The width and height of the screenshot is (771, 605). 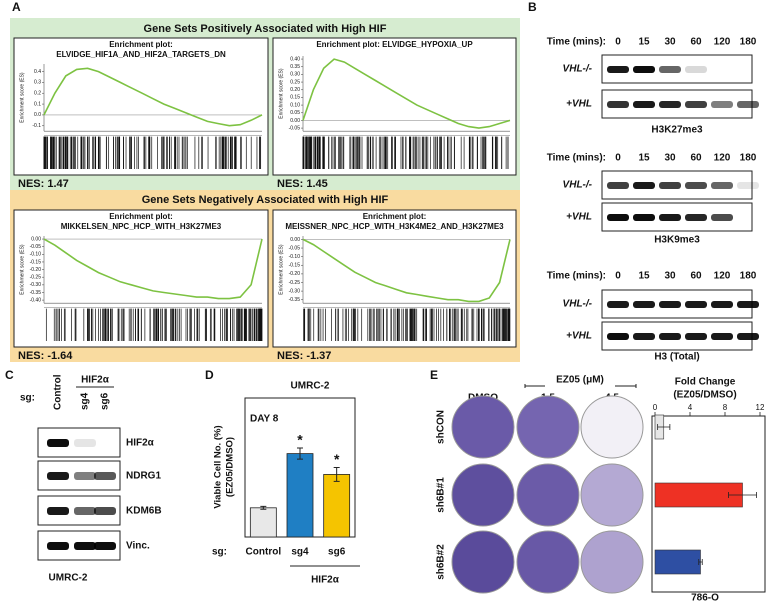 I want to click on y-tick-label: -0.30, so click(x=295, y=291).